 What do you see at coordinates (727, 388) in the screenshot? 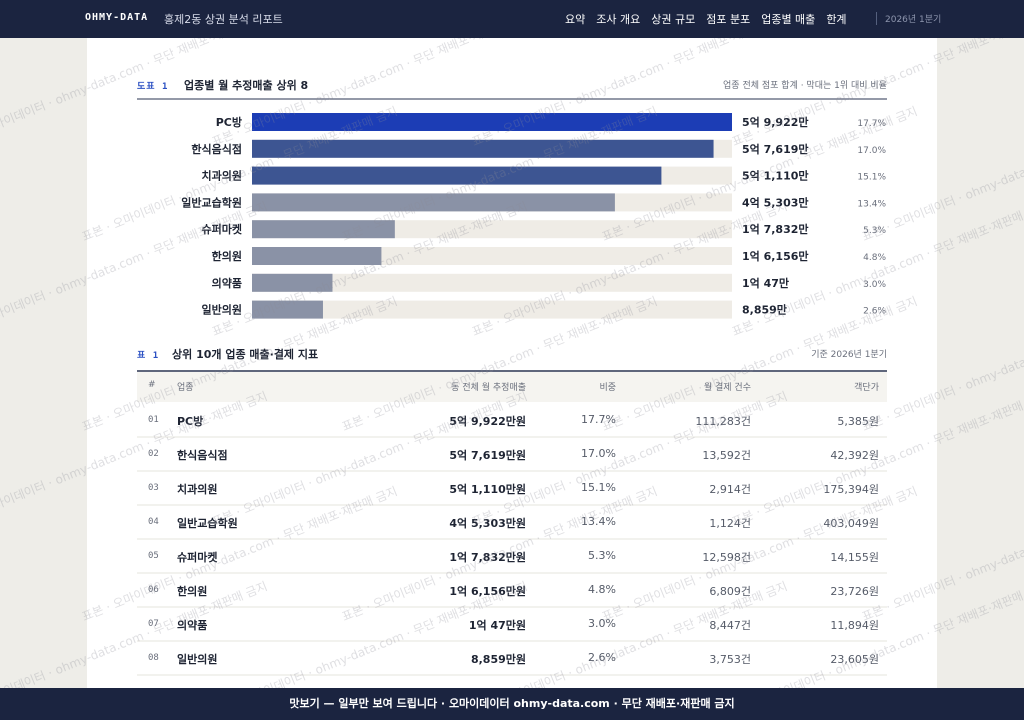
I see `column-header: 월 결제 건수` at bounding box center [727, 388].